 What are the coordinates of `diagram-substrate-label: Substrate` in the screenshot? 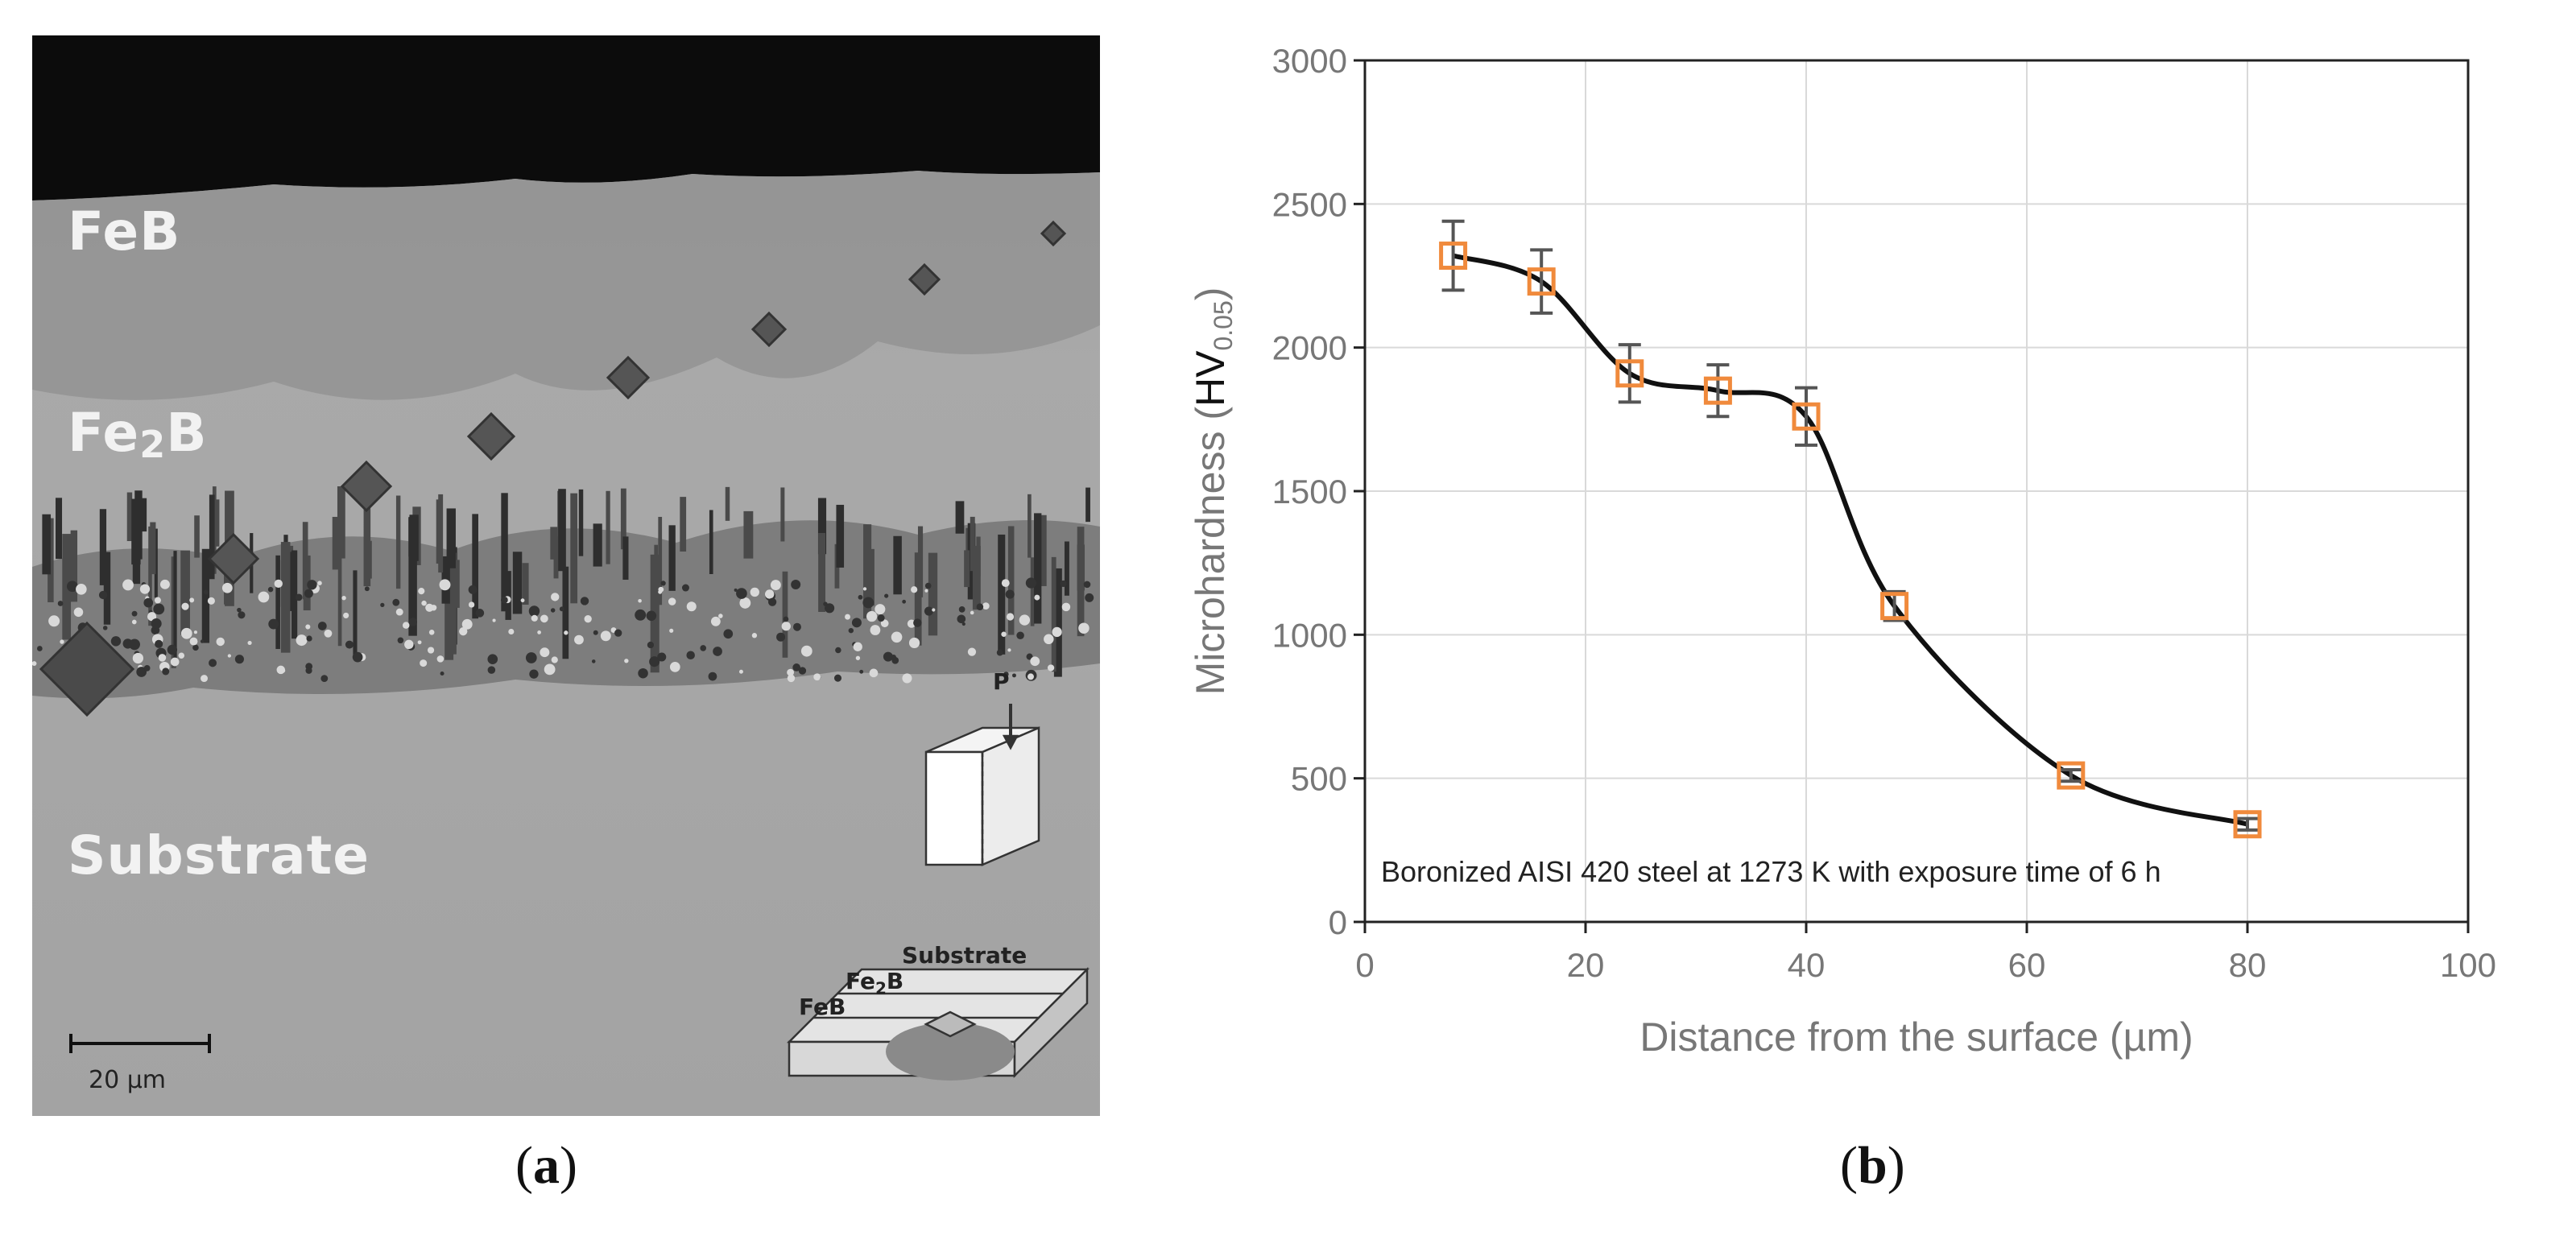 It's located at (965, 955).